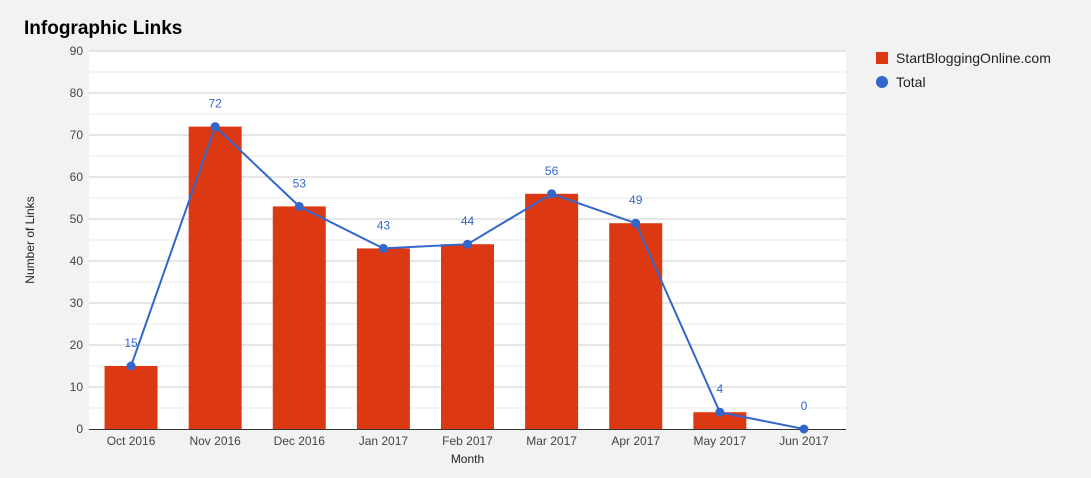  Describe the element at coordinates (77, 219) in the screenshot. I see `y-tick-label: 50` at that location.